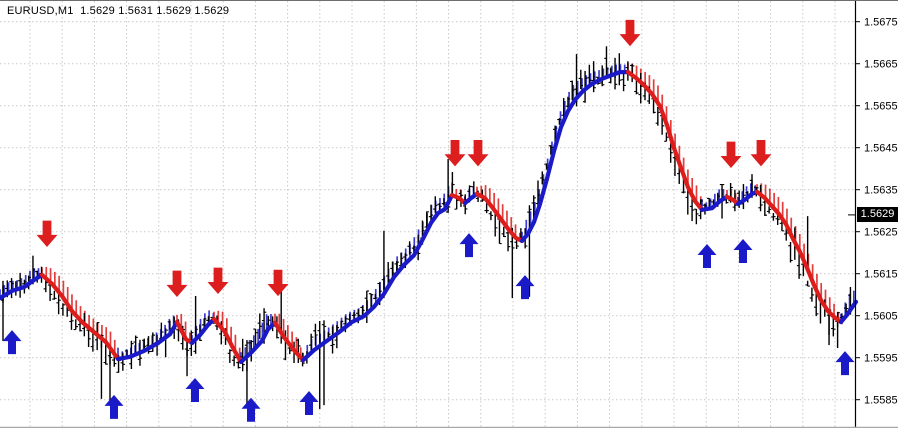 The image size is (898, 428). Describe the element at coordinates (881, 191) in the screenshot. I see `price-axis-label: 1.5635` at that location.